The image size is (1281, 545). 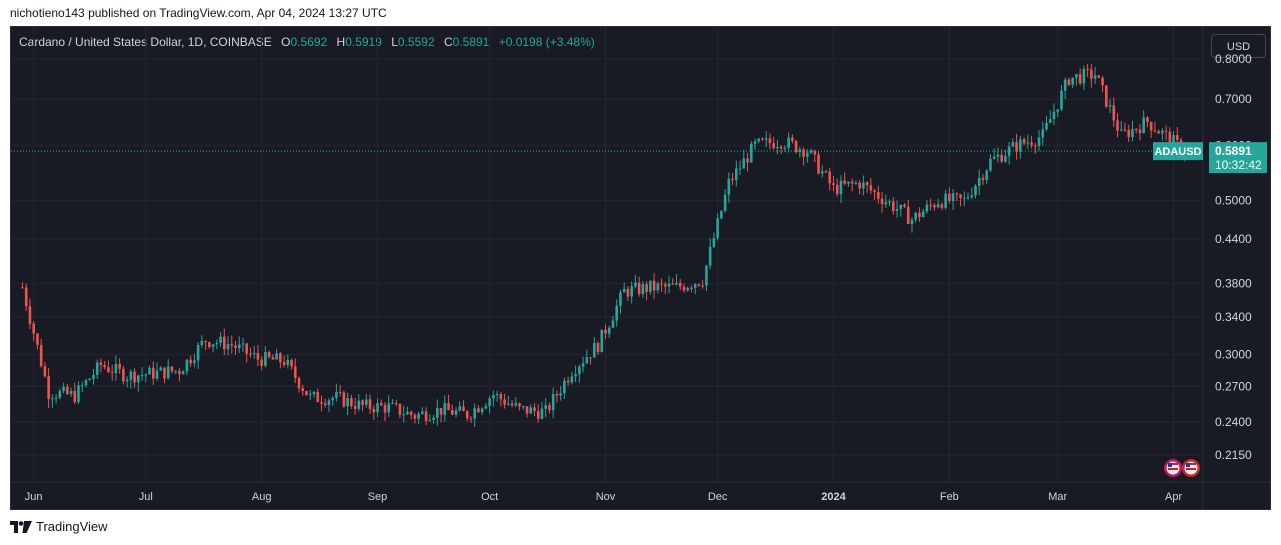 I want to click on price-tick-label: 0.2700, so click(x=1233, y=386).